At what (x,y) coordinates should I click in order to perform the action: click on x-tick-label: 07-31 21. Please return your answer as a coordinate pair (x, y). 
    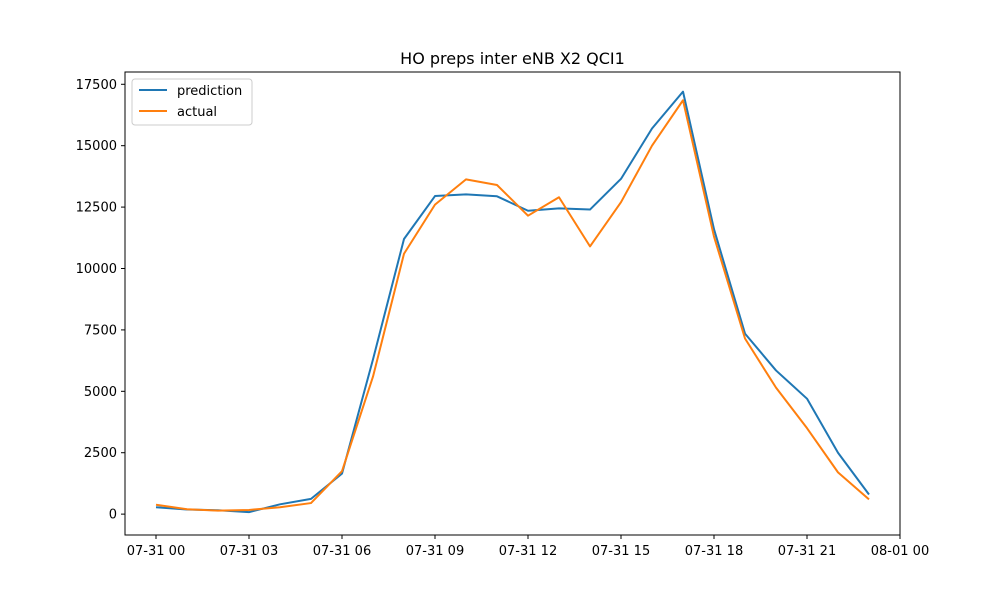
    Looking at the image, I should click on (807, 551).